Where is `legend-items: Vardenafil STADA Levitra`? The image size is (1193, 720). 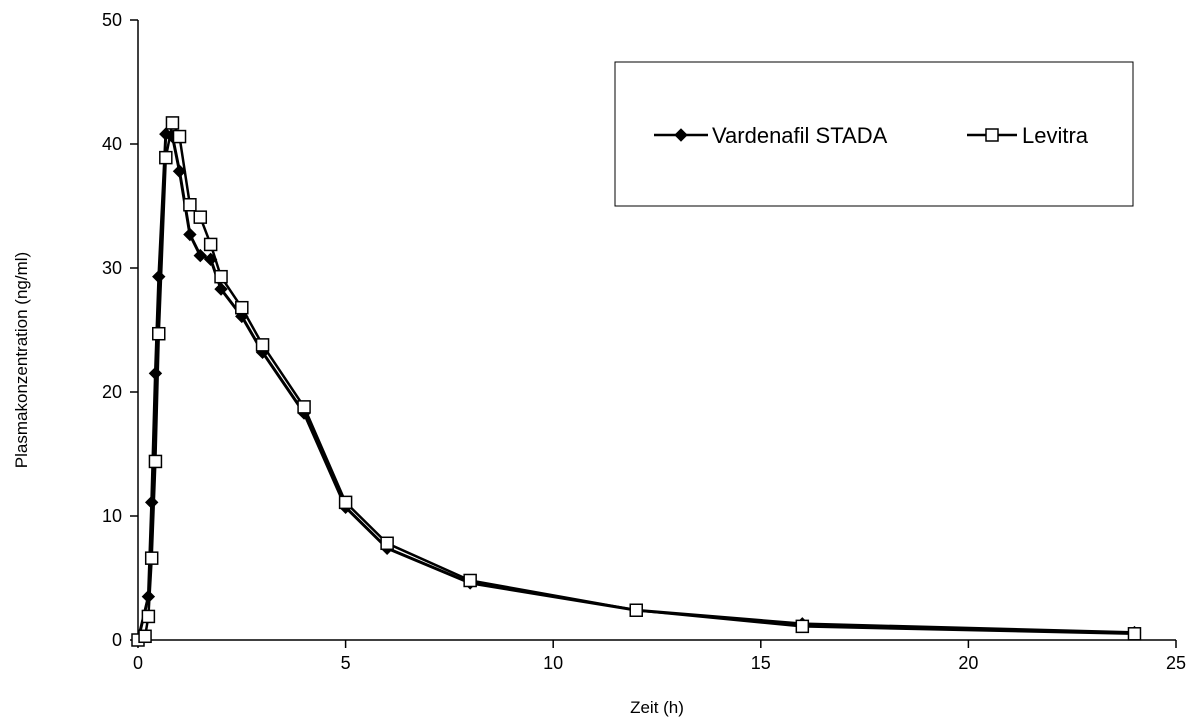 legend-items: Vardenafil STADA Levitra is located at coordinates (871, 135).